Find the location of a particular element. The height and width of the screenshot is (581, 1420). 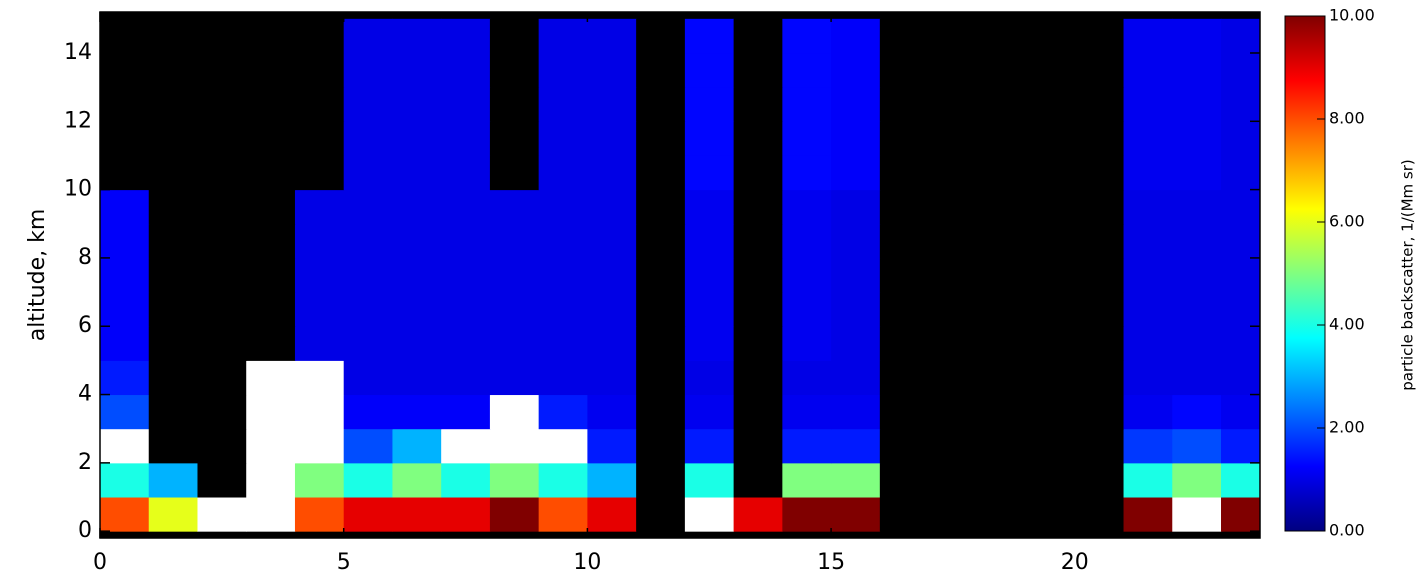

colorbar is located at coordinates (1305, 273).